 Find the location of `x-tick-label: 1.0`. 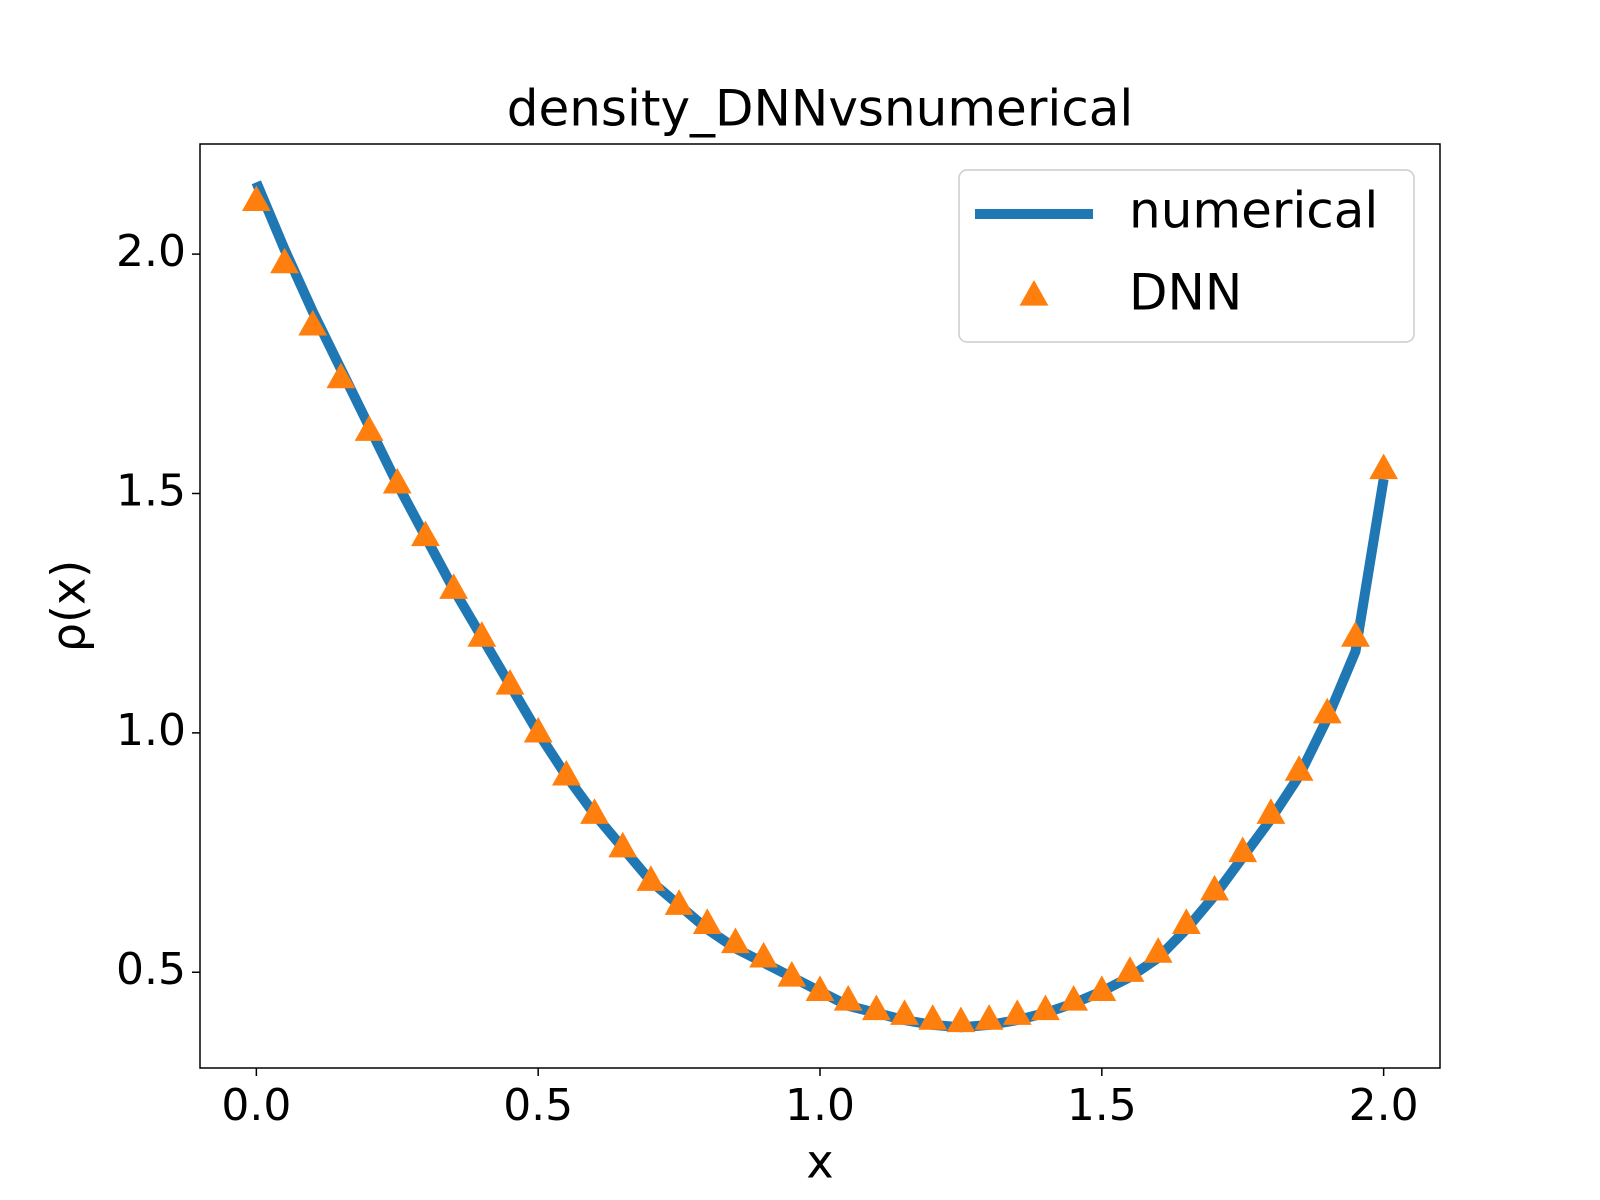

x-tick-label: 1.0 is located at coordinates (820, 1105).